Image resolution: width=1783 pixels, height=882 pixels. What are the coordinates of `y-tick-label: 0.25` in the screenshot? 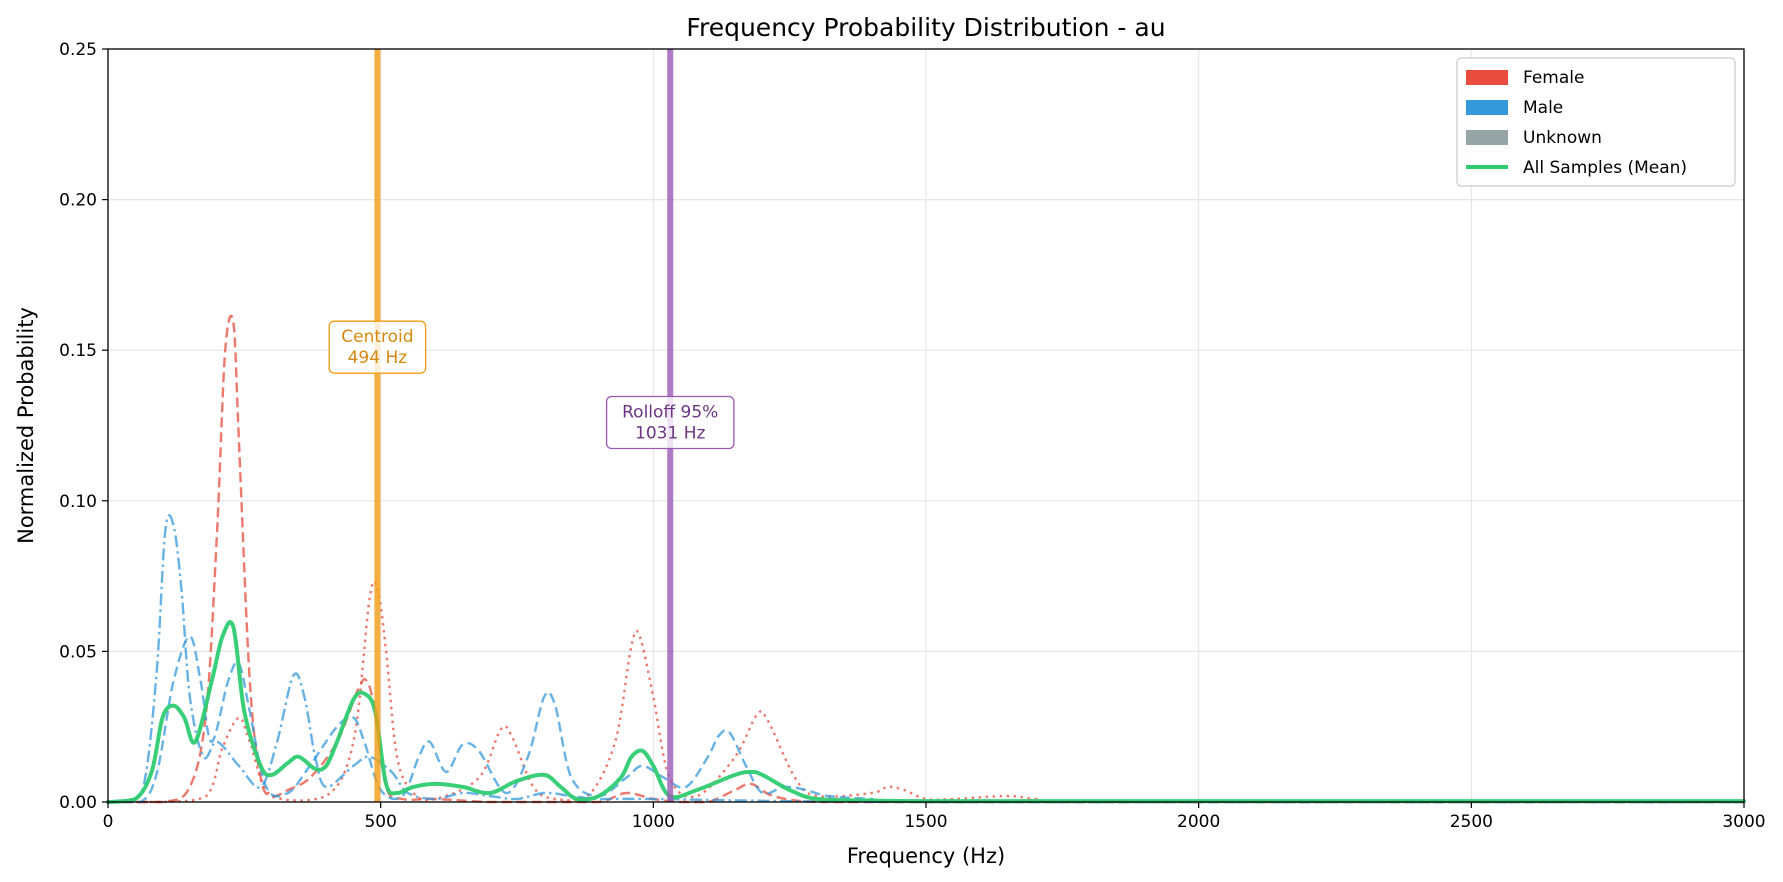 It's located at (78, 50).